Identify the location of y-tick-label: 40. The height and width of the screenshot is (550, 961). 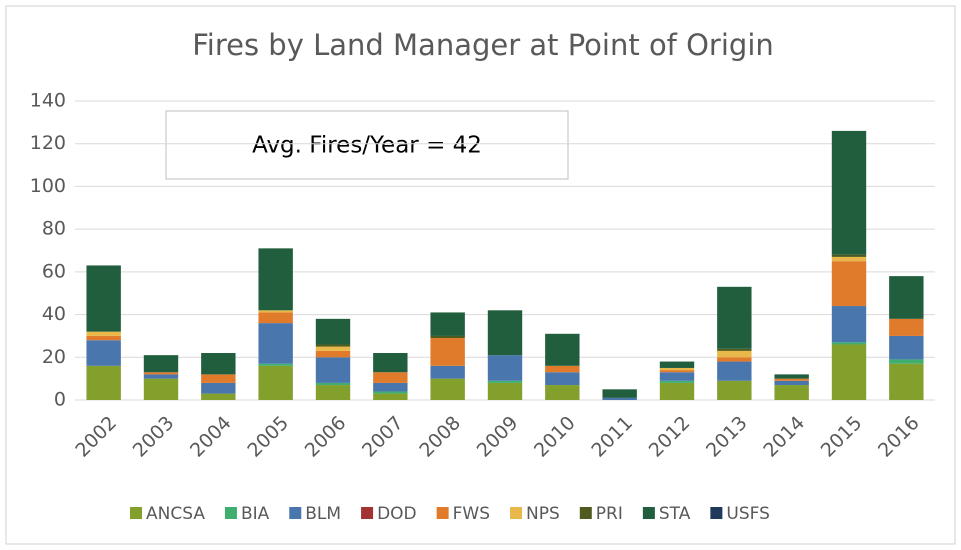
(54, 314).